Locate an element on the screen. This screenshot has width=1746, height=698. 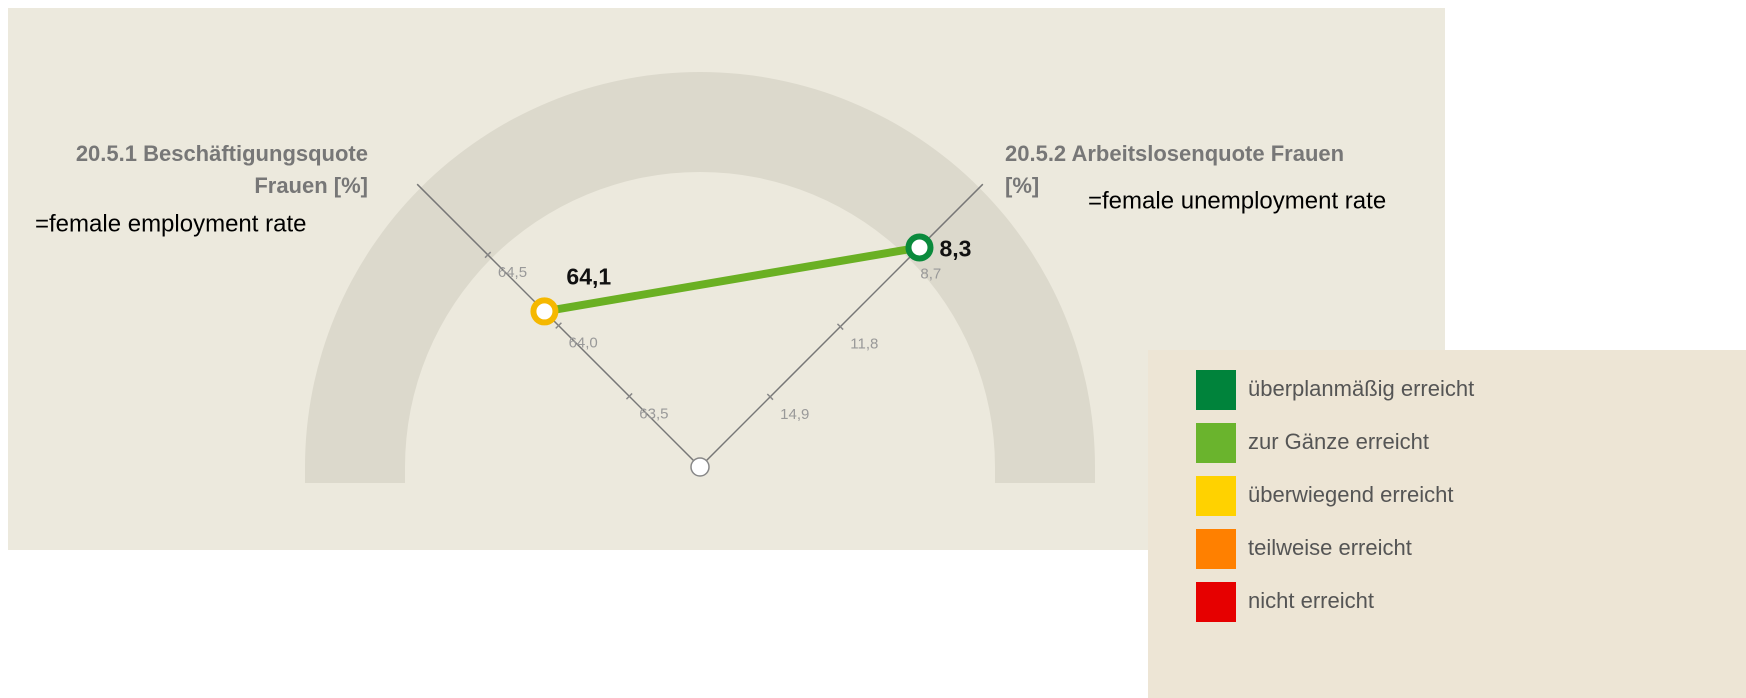
legend-label: teilweise erreicht is located at coordinates (1330, 547).